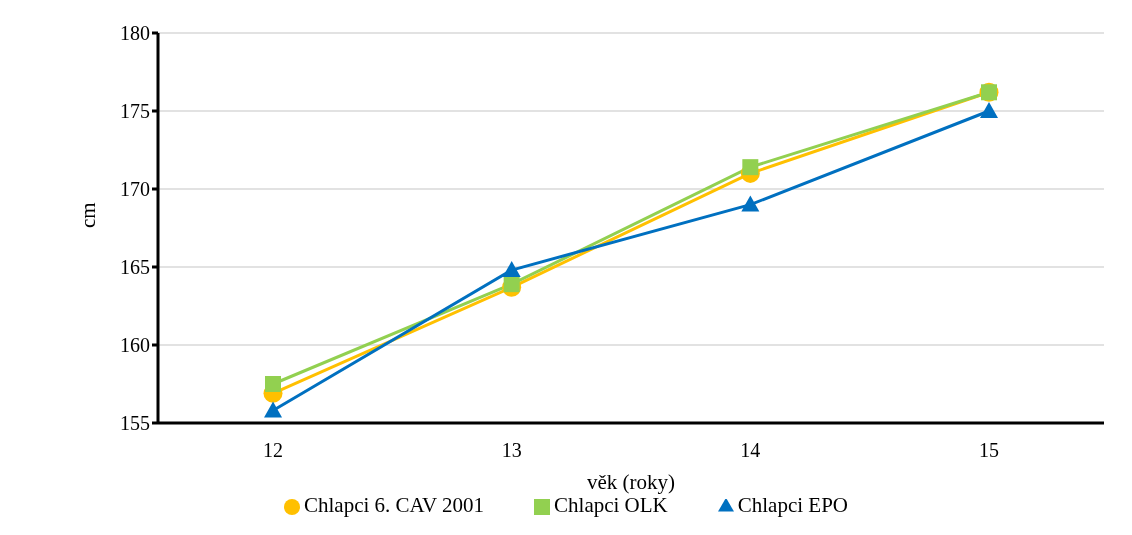 This screenshot has width=1132, height=535. I want to click on y-tick-label: 180, so click(135, 33).